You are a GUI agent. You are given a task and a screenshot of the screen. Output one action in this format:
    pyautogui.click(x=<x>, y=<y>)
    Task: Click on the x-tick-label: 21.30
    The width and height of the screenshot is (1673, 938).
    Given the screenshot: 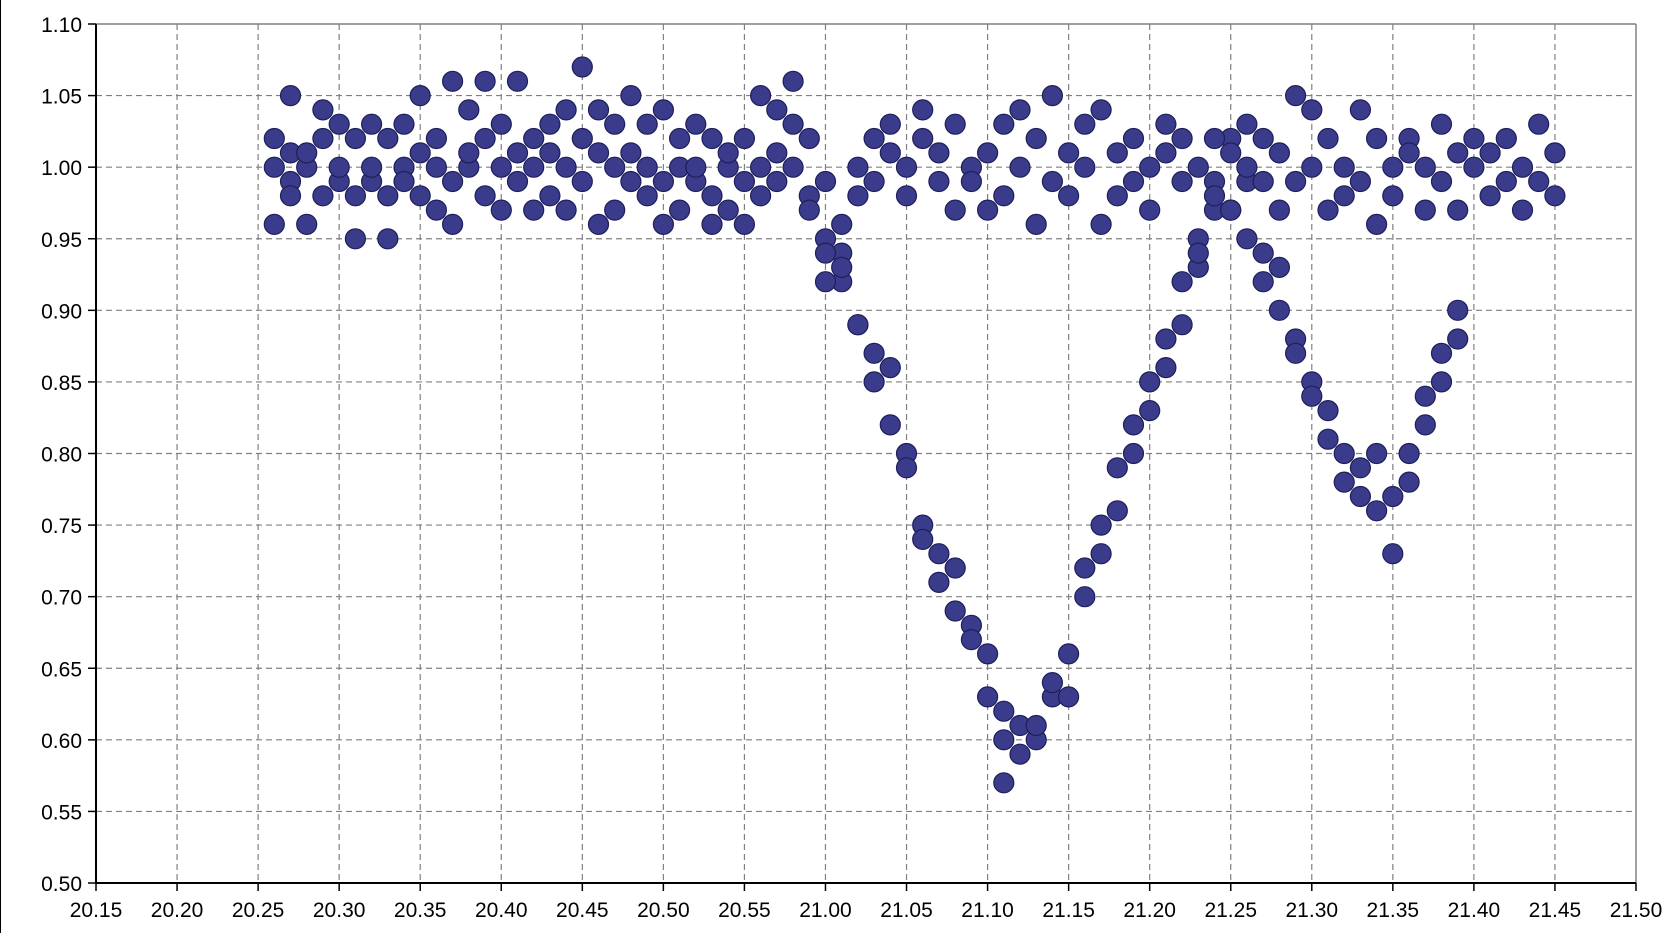 What is the action you would take?
    pyautogui.click(x=1312, y=910)
    